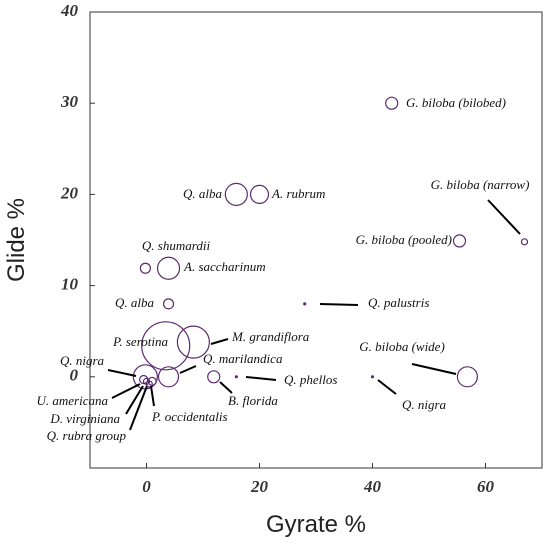 The width and height of the screenshot is (550, 549). What do you see at coordinates (87, 435) in the screenshot?
I see `point-label: Q. rubra group` at bounding box center [87, 435].